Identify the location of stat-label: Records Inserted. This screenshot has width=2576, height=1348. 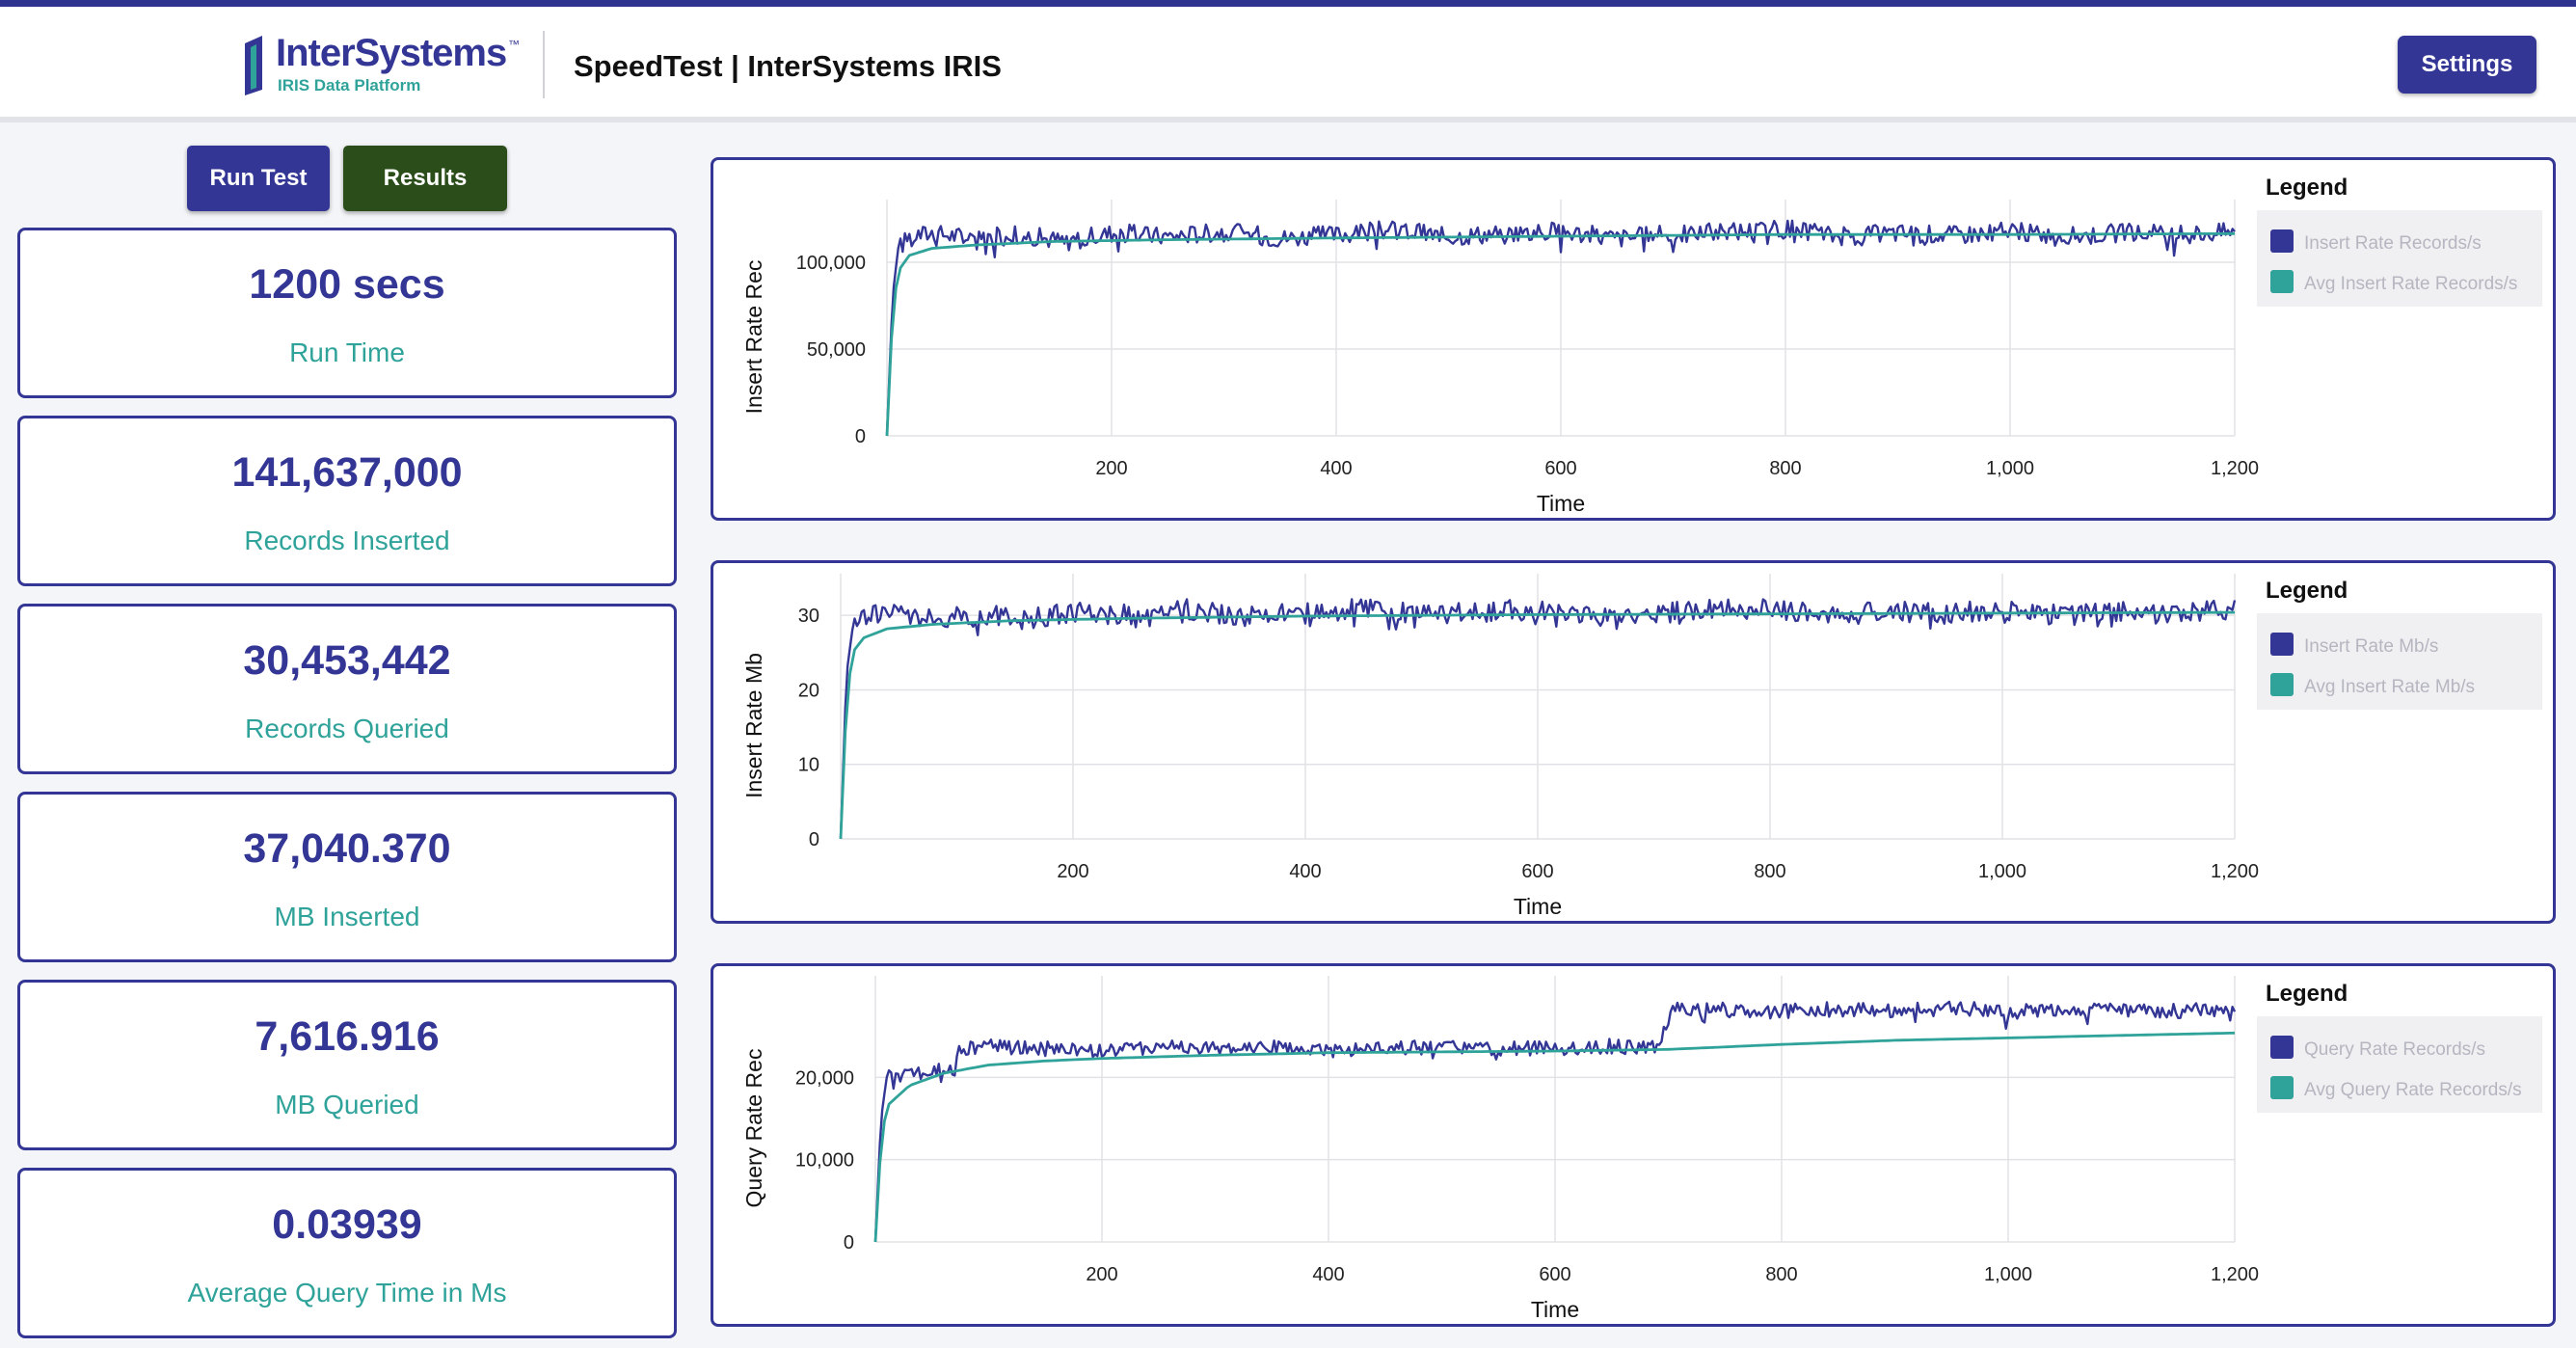
(347, 540).